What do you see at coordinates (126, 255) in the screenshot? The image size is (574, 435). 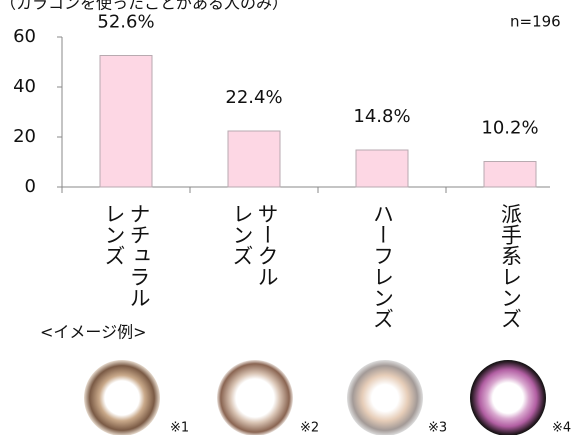 I see `x-tick-label: ナチュラル レンズ` at bounding box center [126, 255].